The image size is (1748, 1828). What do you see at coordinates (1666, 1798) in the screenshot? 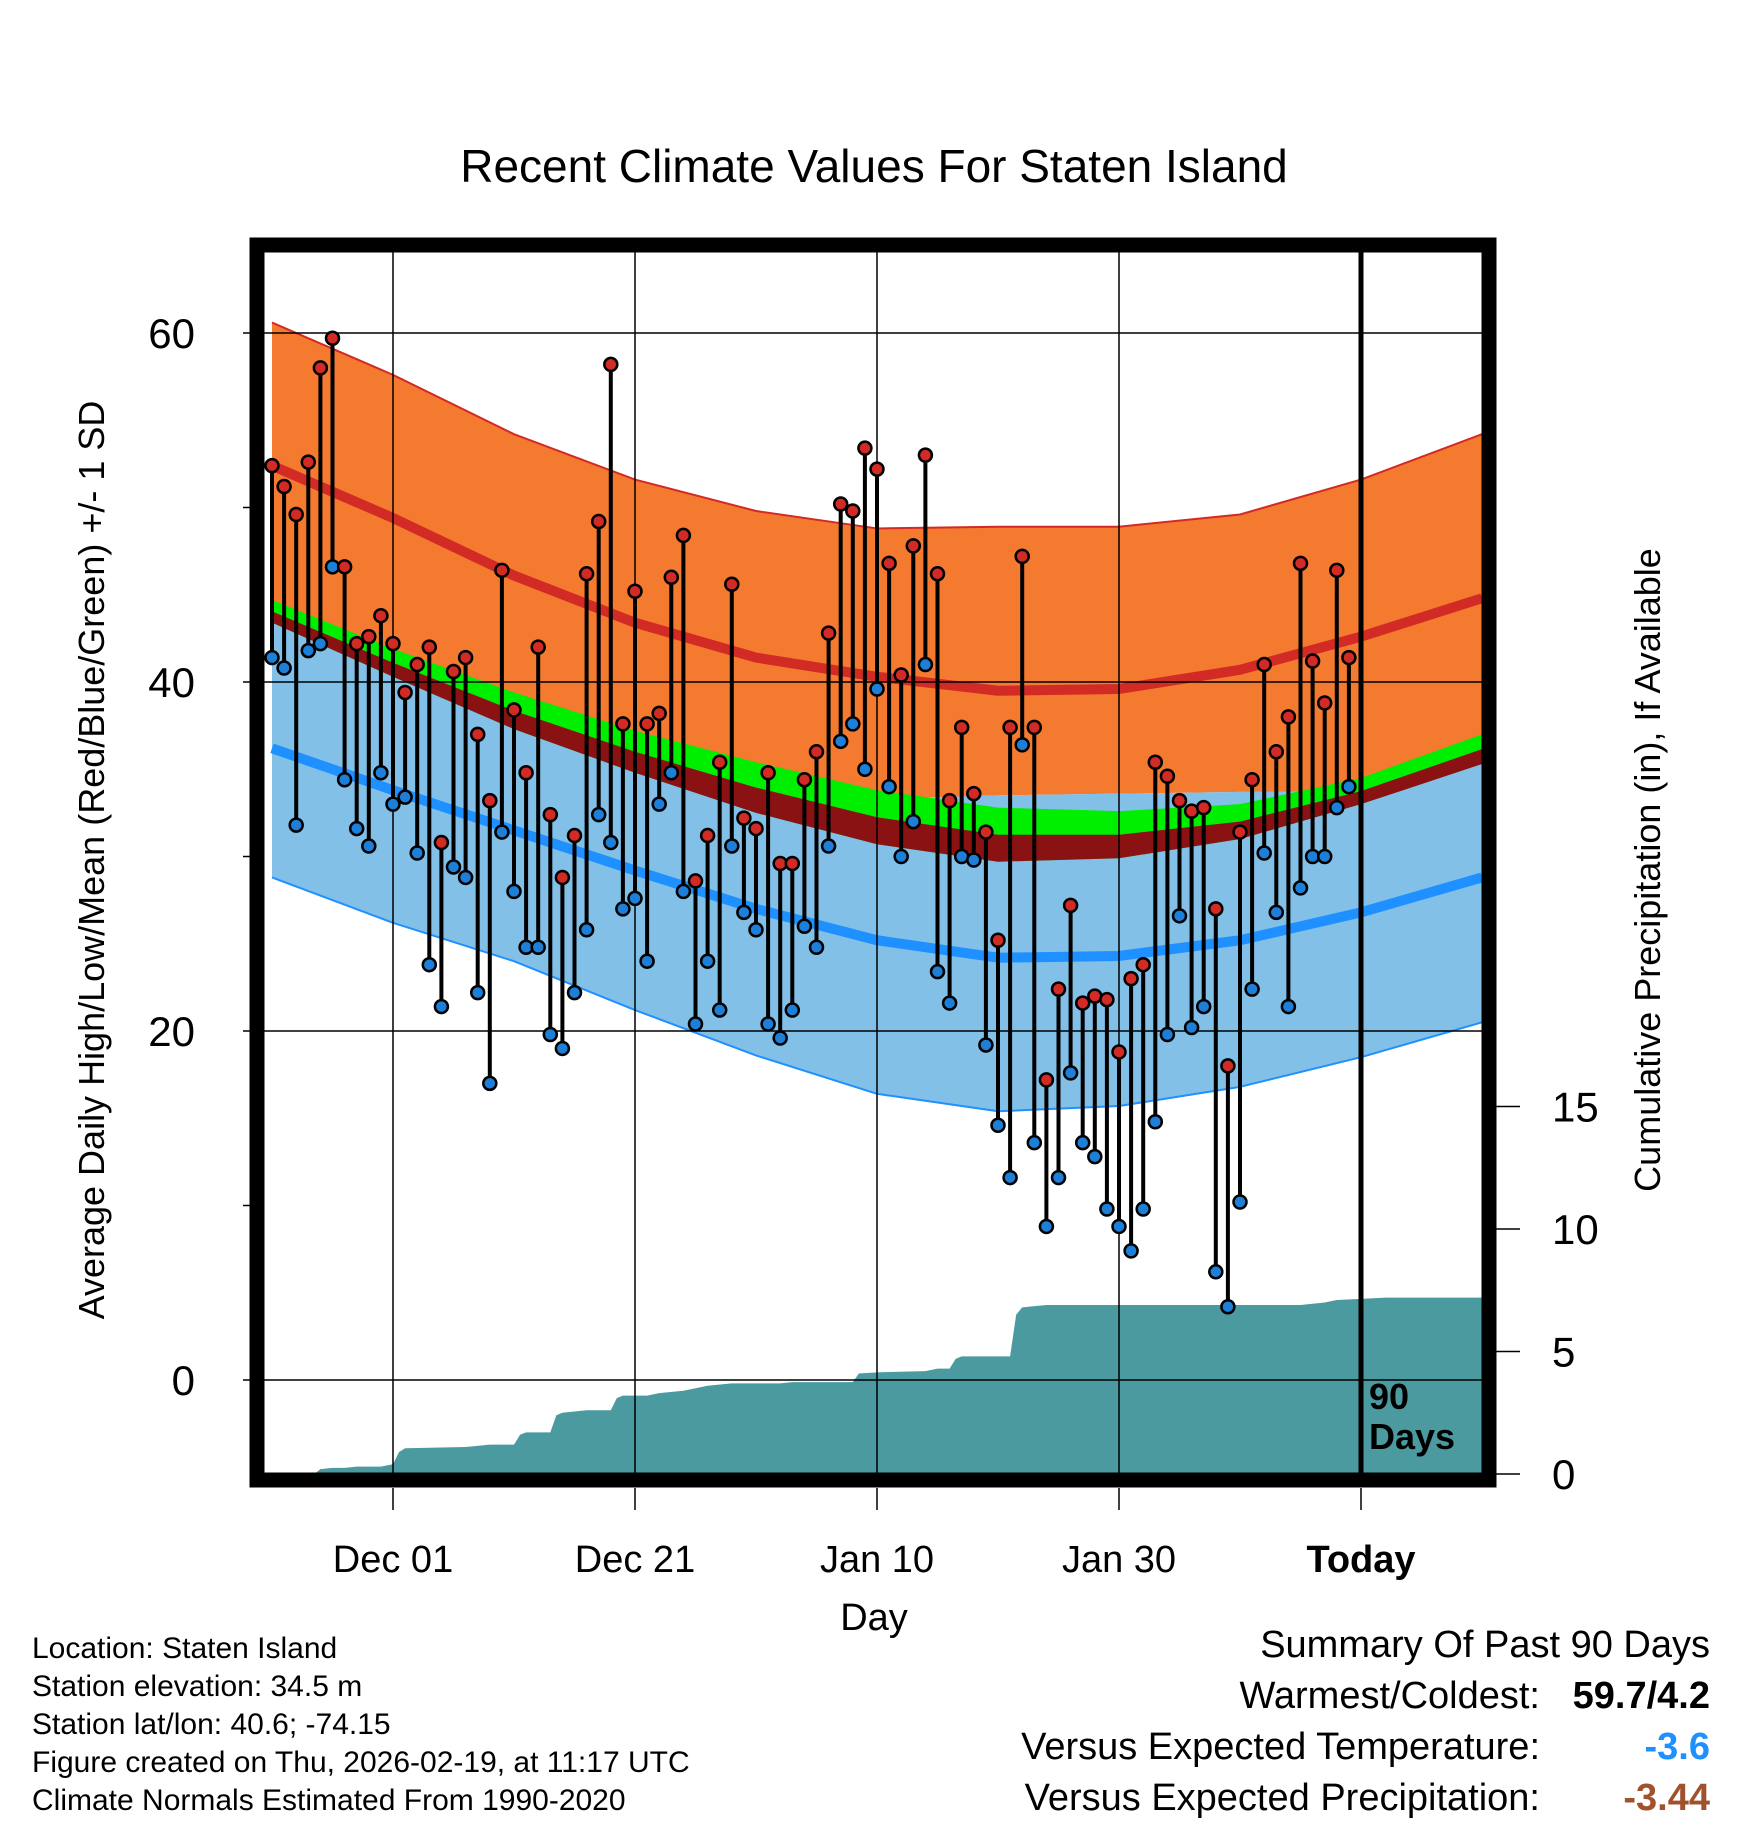
I see `precip-anomaly-value: -3.44` at bounding box center [1666, 1798].